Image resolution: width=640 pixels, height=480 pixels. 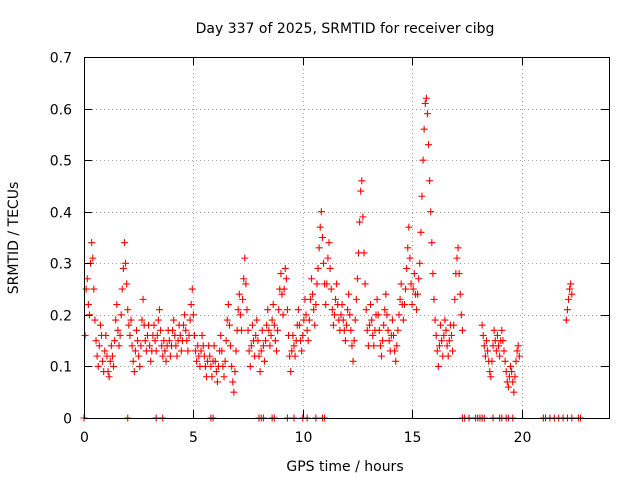 What do you see at coordinates (61, 368) in the screenshot?
I see `y-tick-label: 0.1` at bounding box center [61, 368].